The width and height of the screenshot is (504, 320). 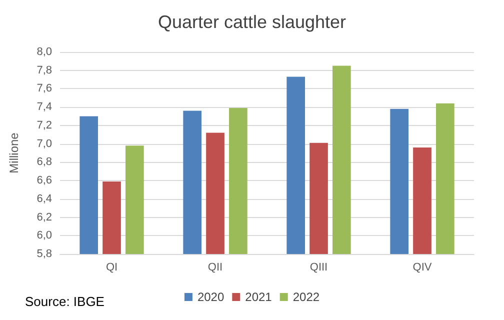 I want to click on y-tick-label: 7,8, so click(x=44, y=70).